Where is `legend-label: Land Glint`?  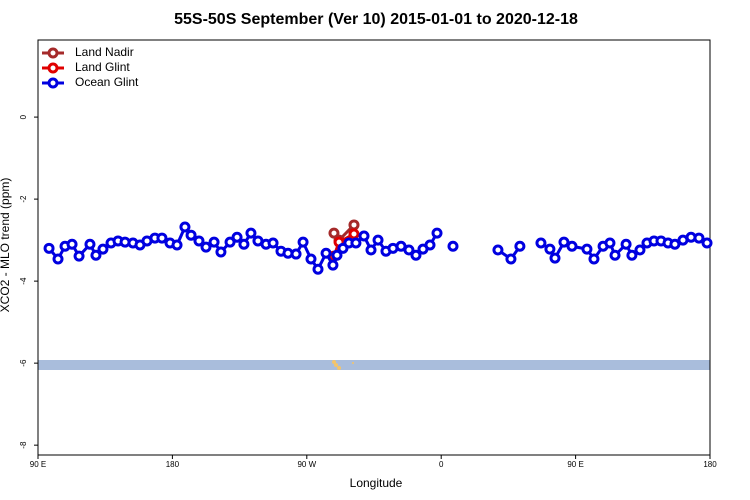 legend-label: Land Glint is located at coordinates (102, 67).